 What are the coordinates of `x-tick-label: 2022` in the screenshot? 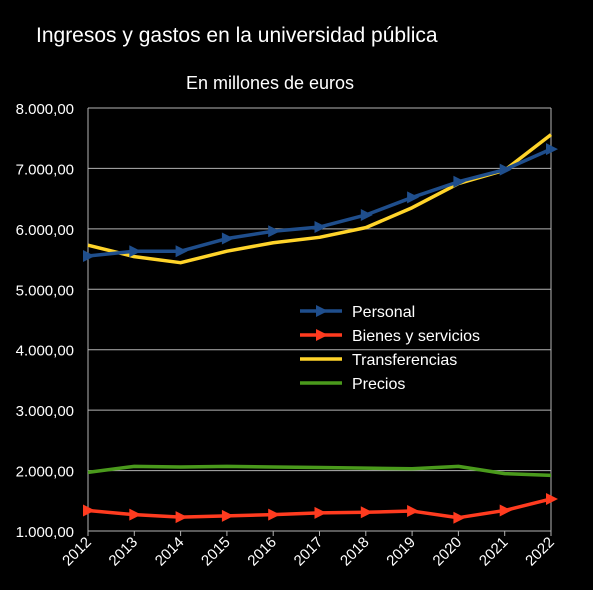 It's located at (540, 552).